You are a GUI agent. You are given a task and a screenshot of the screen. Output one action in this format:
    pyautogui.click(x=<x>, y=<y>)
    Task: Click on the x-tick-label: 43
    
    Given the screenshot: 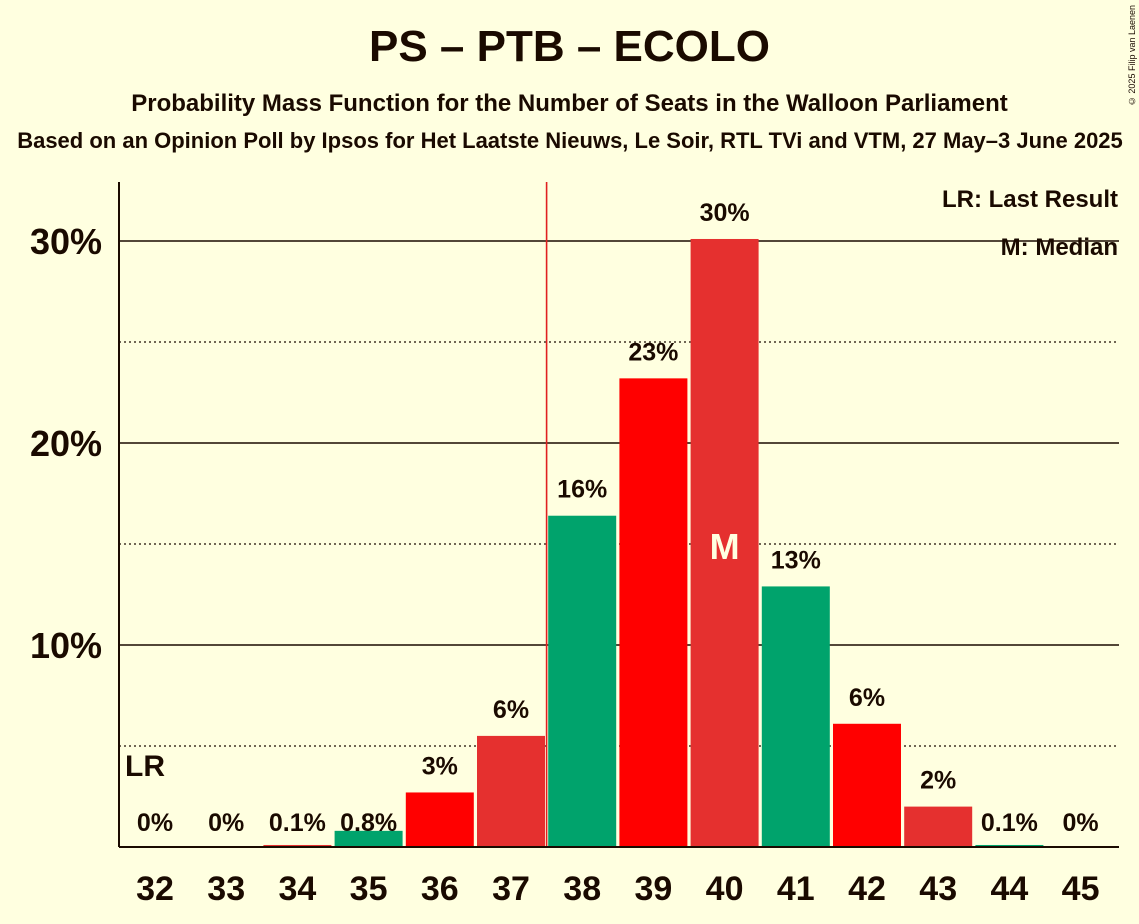 What is the action you would take?
    pyautogui.click(x=938, y=889)
    